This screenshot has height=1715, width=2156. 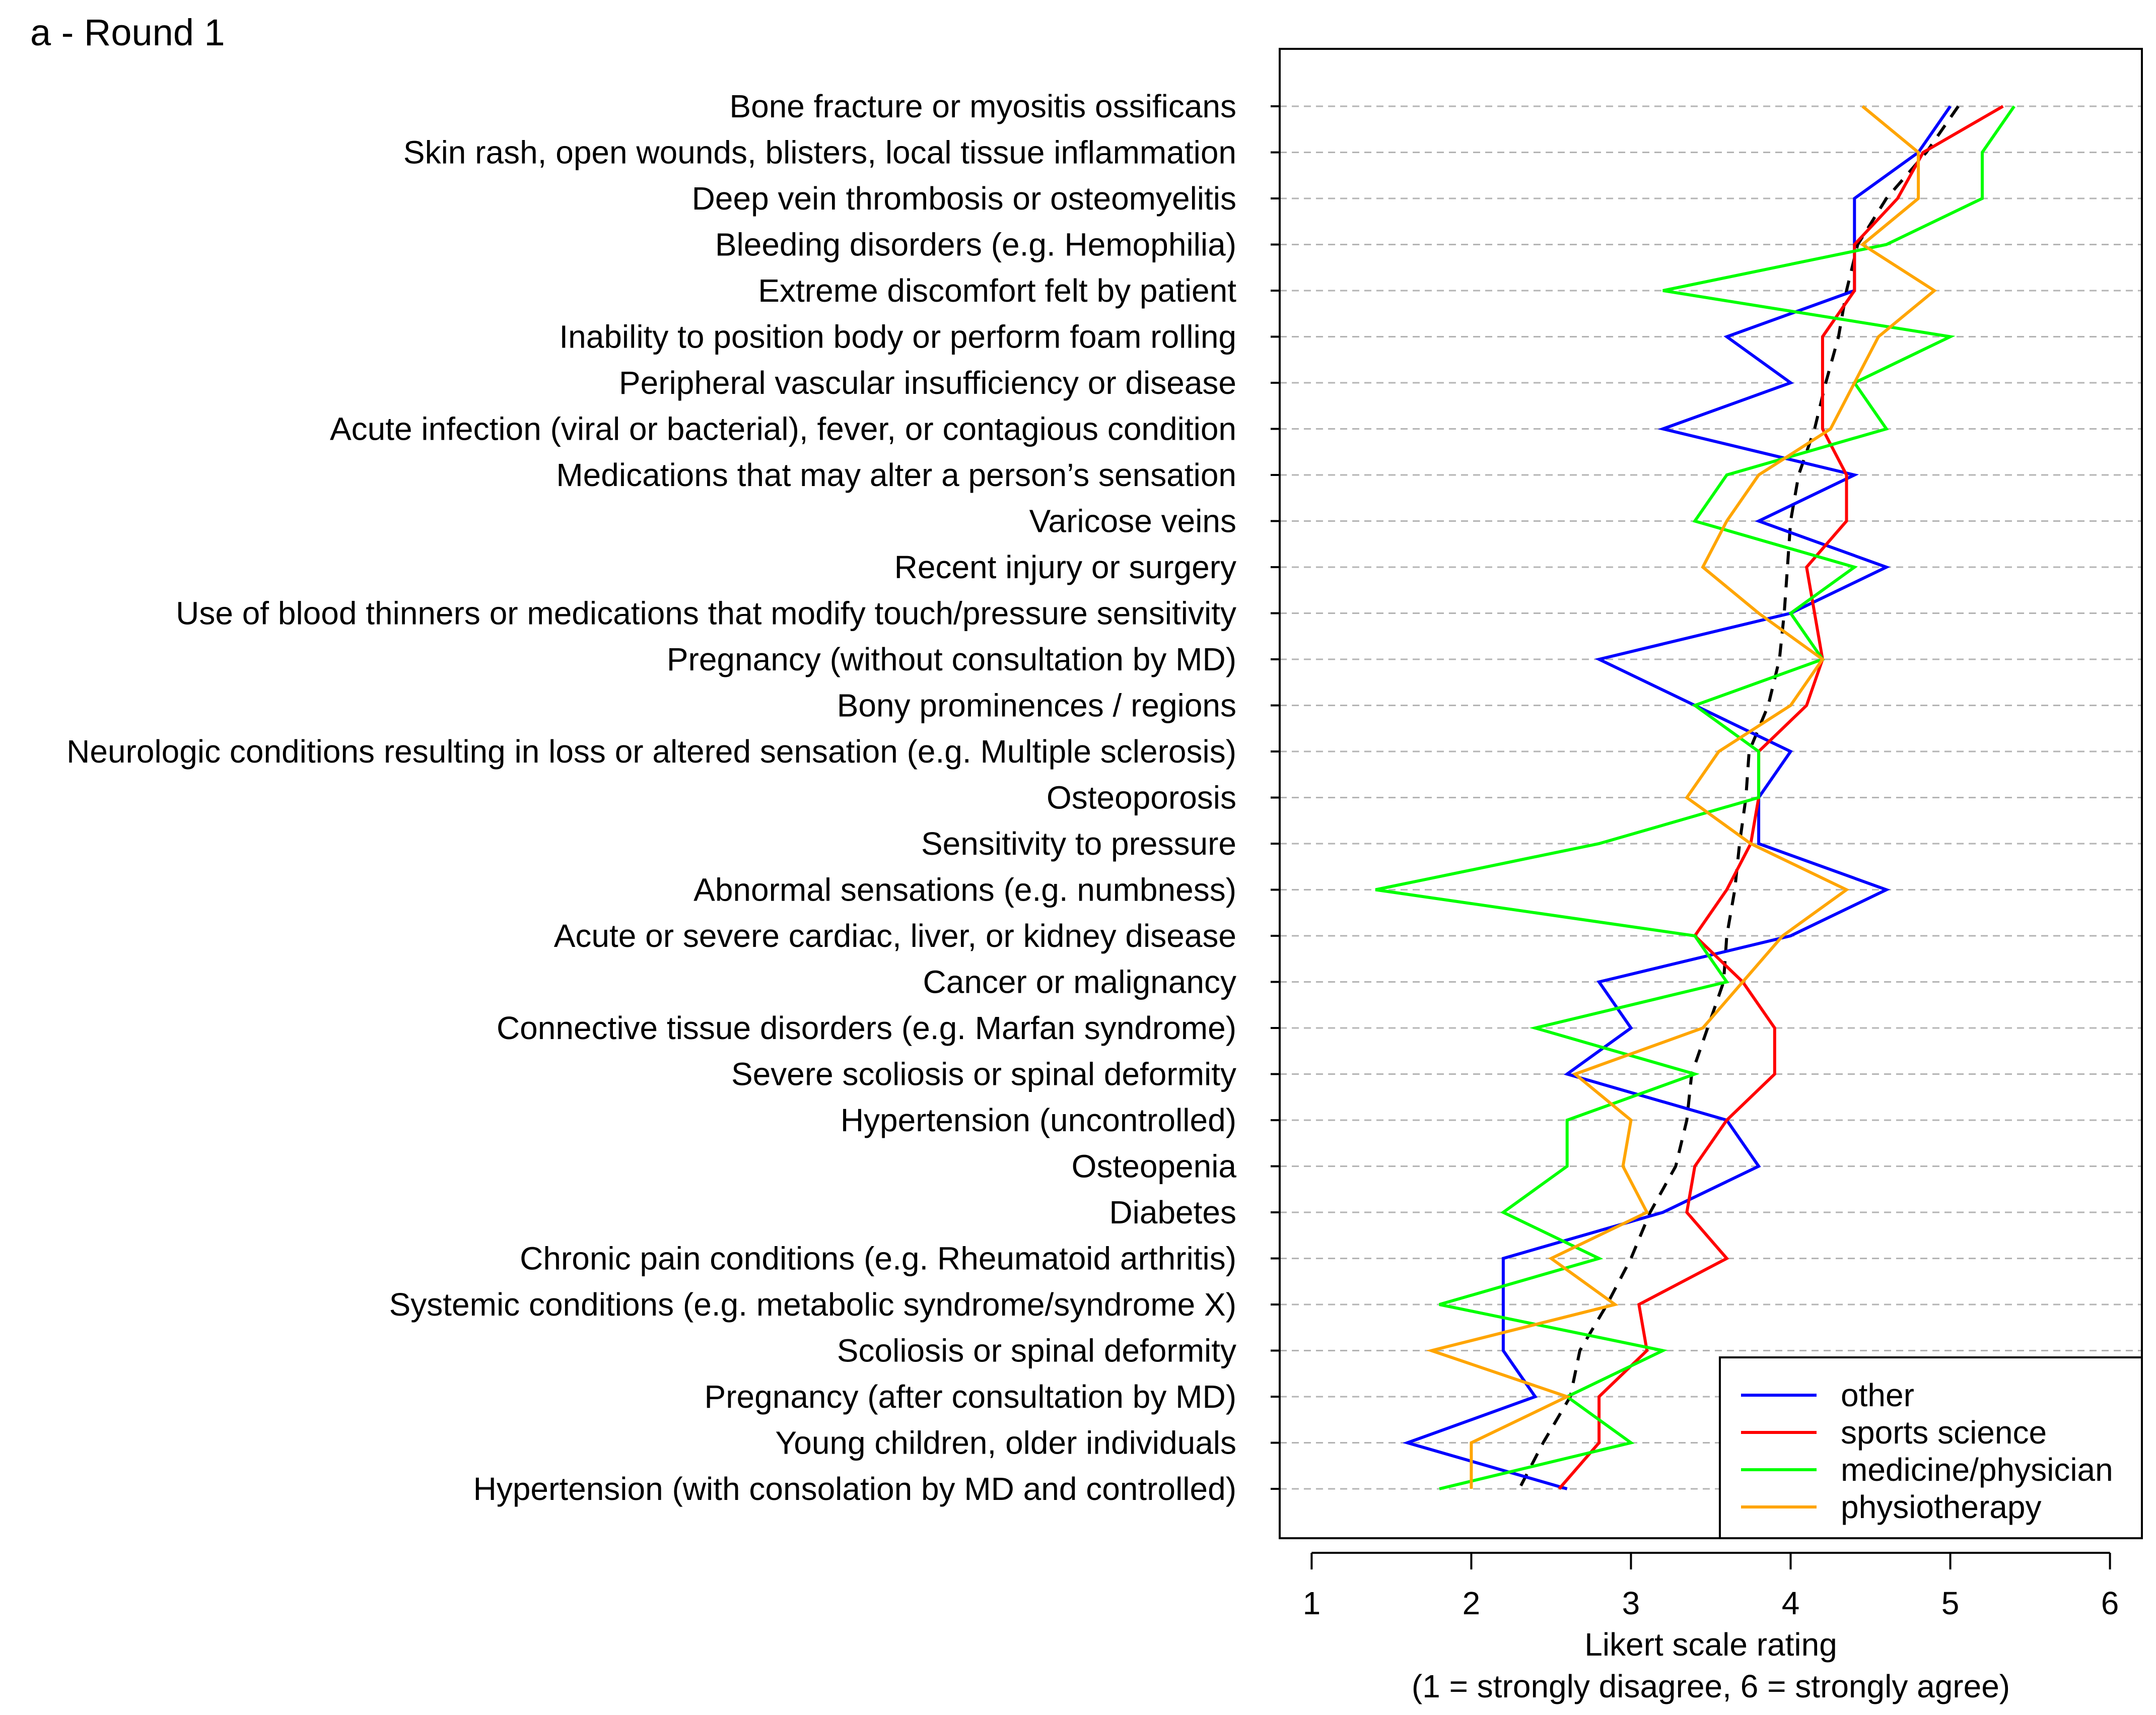 What do you see at coordinates (1312, 1603) in the screenshot?
I see `x-tick-label: 1` at bounding box center [1312, 1603].